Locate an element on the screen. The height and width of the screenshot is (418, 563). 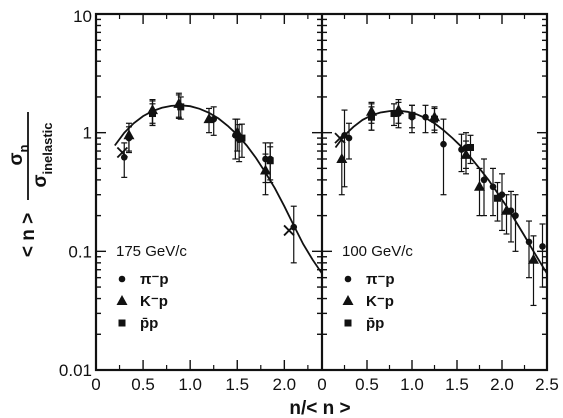
y-axis-denominator-sym: σ is located at coordinates (40, 181).